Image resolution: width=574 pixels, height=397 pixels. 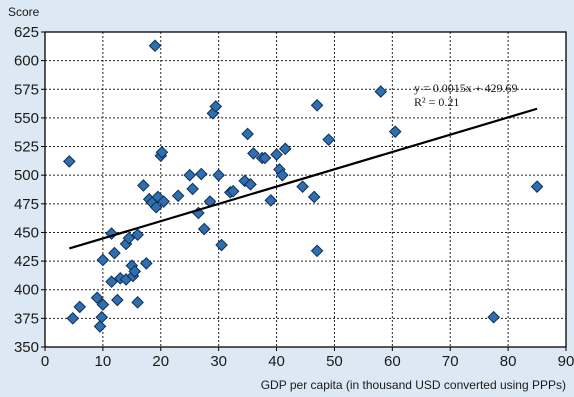 What do you see at coordinates (334, 361) in the screenshot?
I see `x-tick-label: 50` at bounding box center [334, 361].